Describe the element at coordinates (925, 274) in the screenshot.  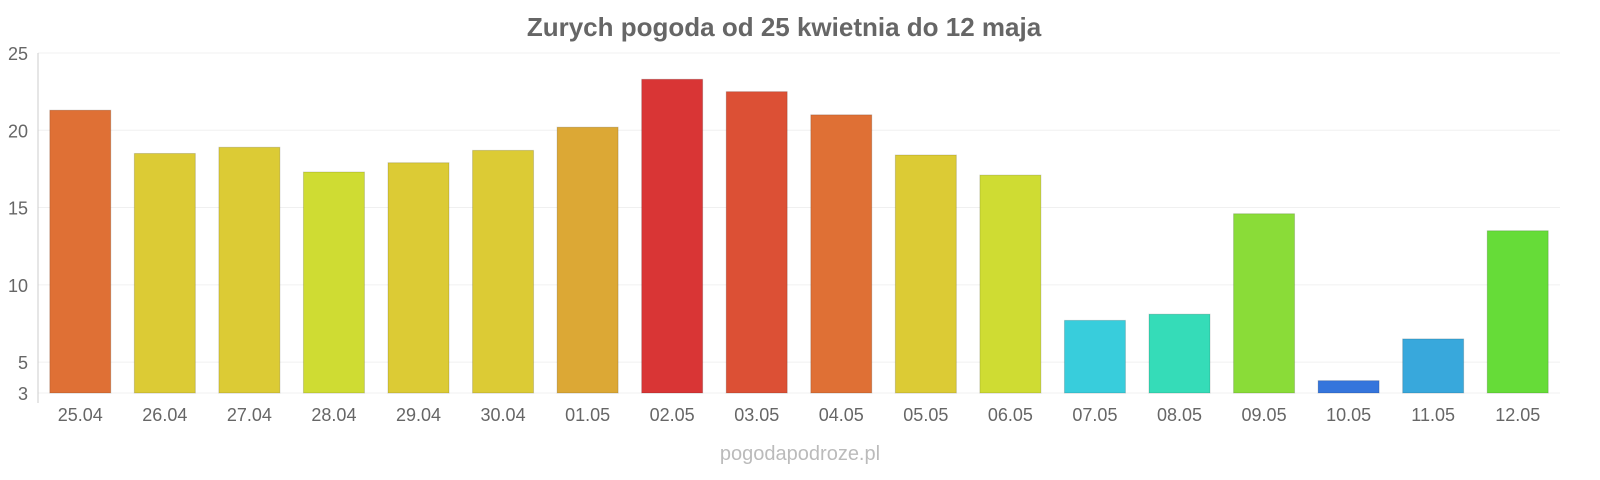
I see `bar-05.05` at that location.